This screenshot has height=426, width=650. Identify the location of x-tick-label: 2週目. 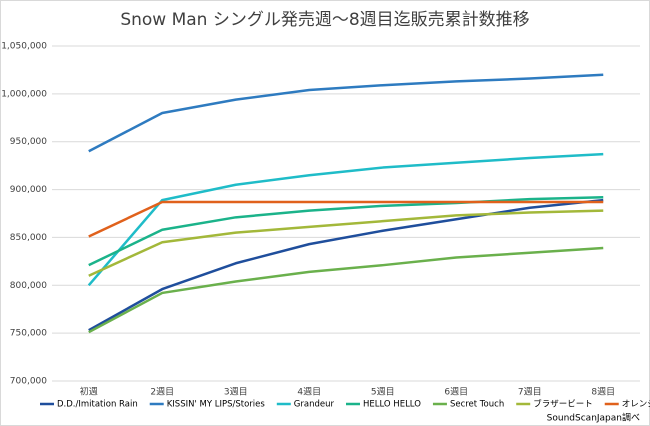
(162, 392).